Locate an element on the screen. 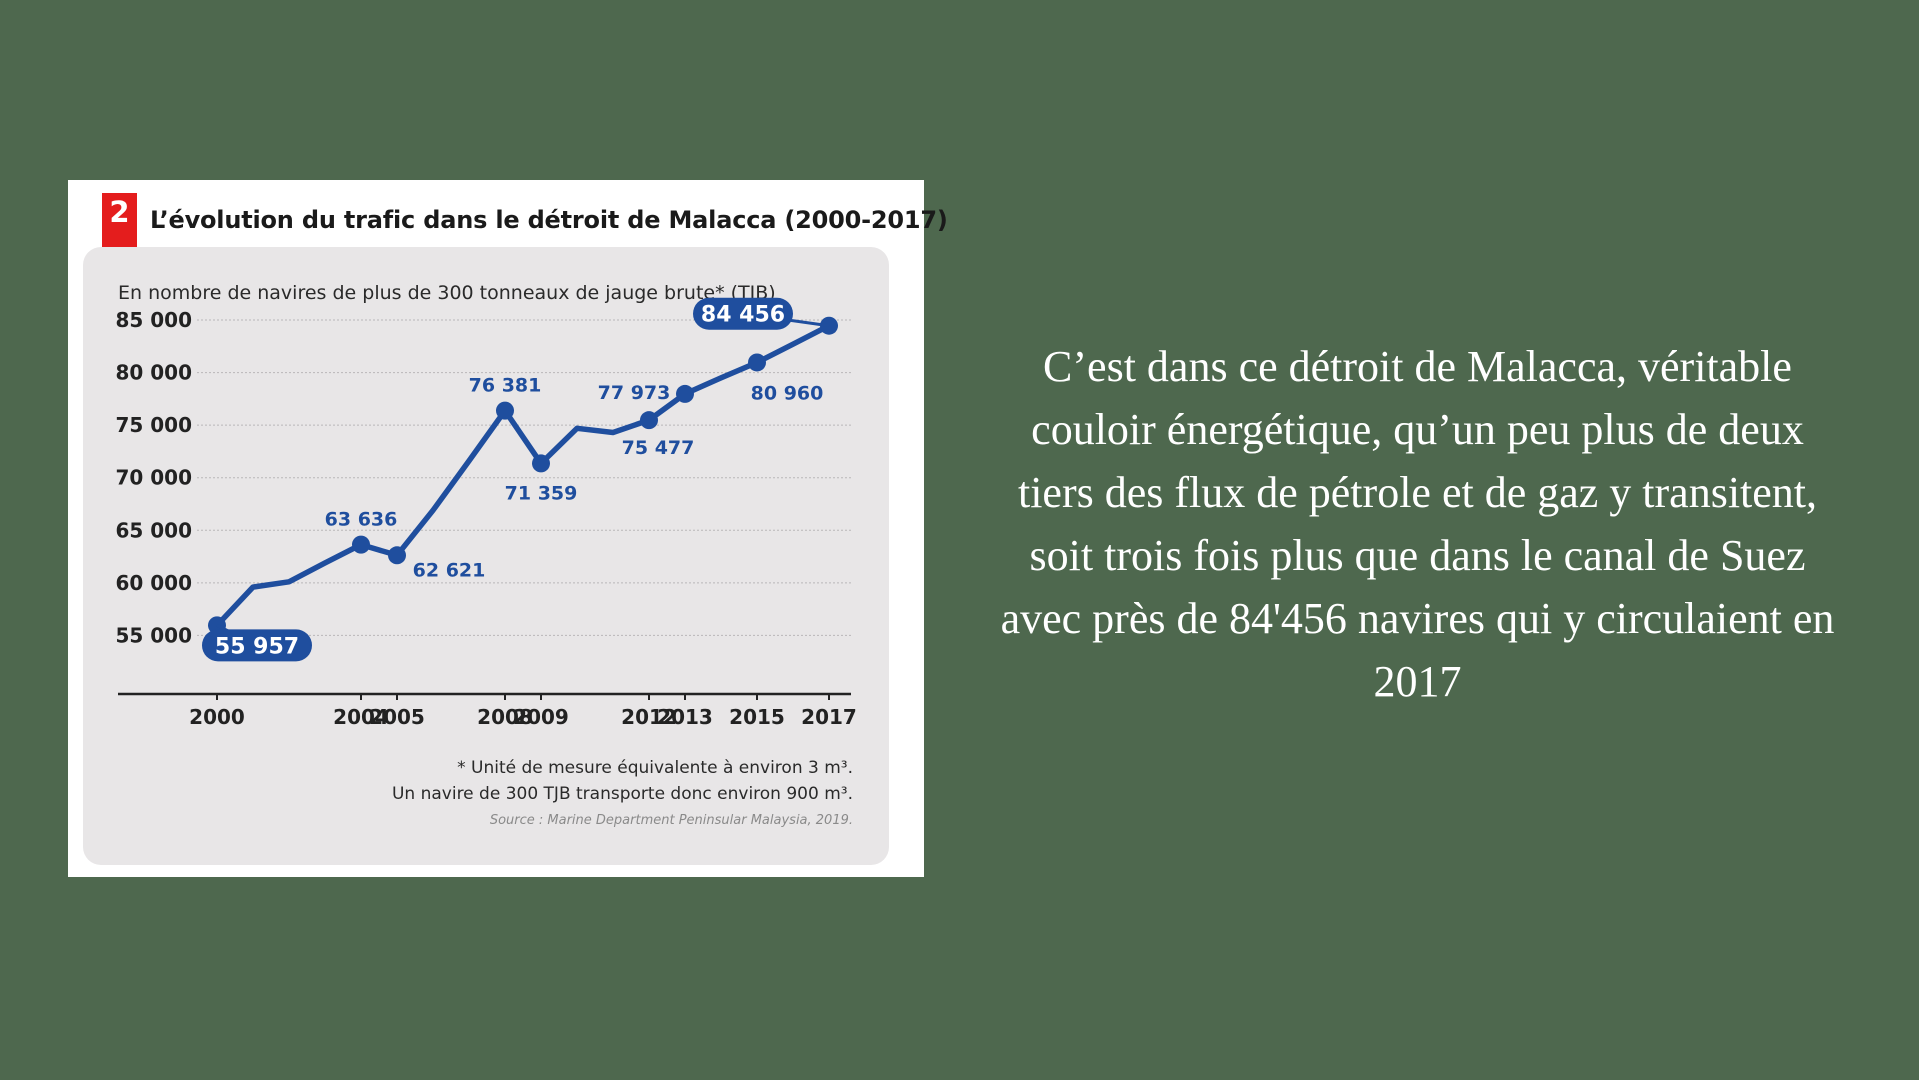  x-tick-label: 2000 is located at coordinates (217, 717).